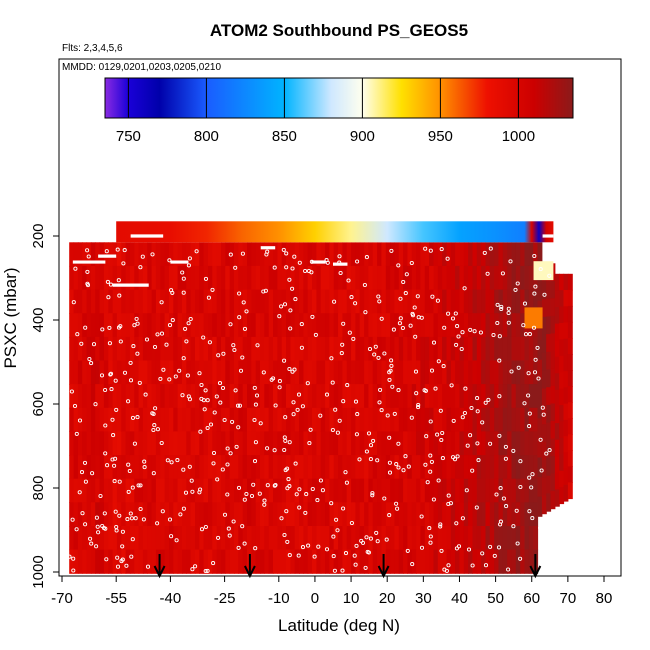  Describe the element at coordinates (128, 136) in the screenshot. I see `colorbar-tick-label: 750` at that location.